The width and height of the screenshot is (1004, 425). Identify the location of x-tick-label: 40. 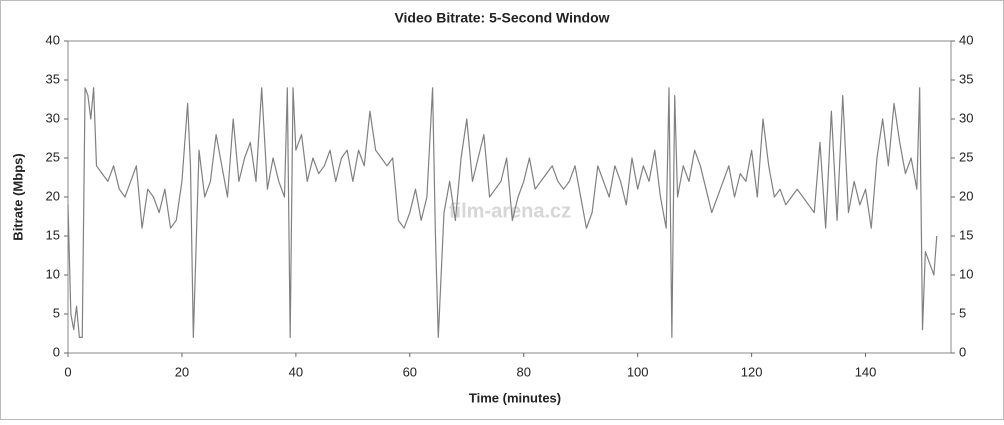
(296, 371).